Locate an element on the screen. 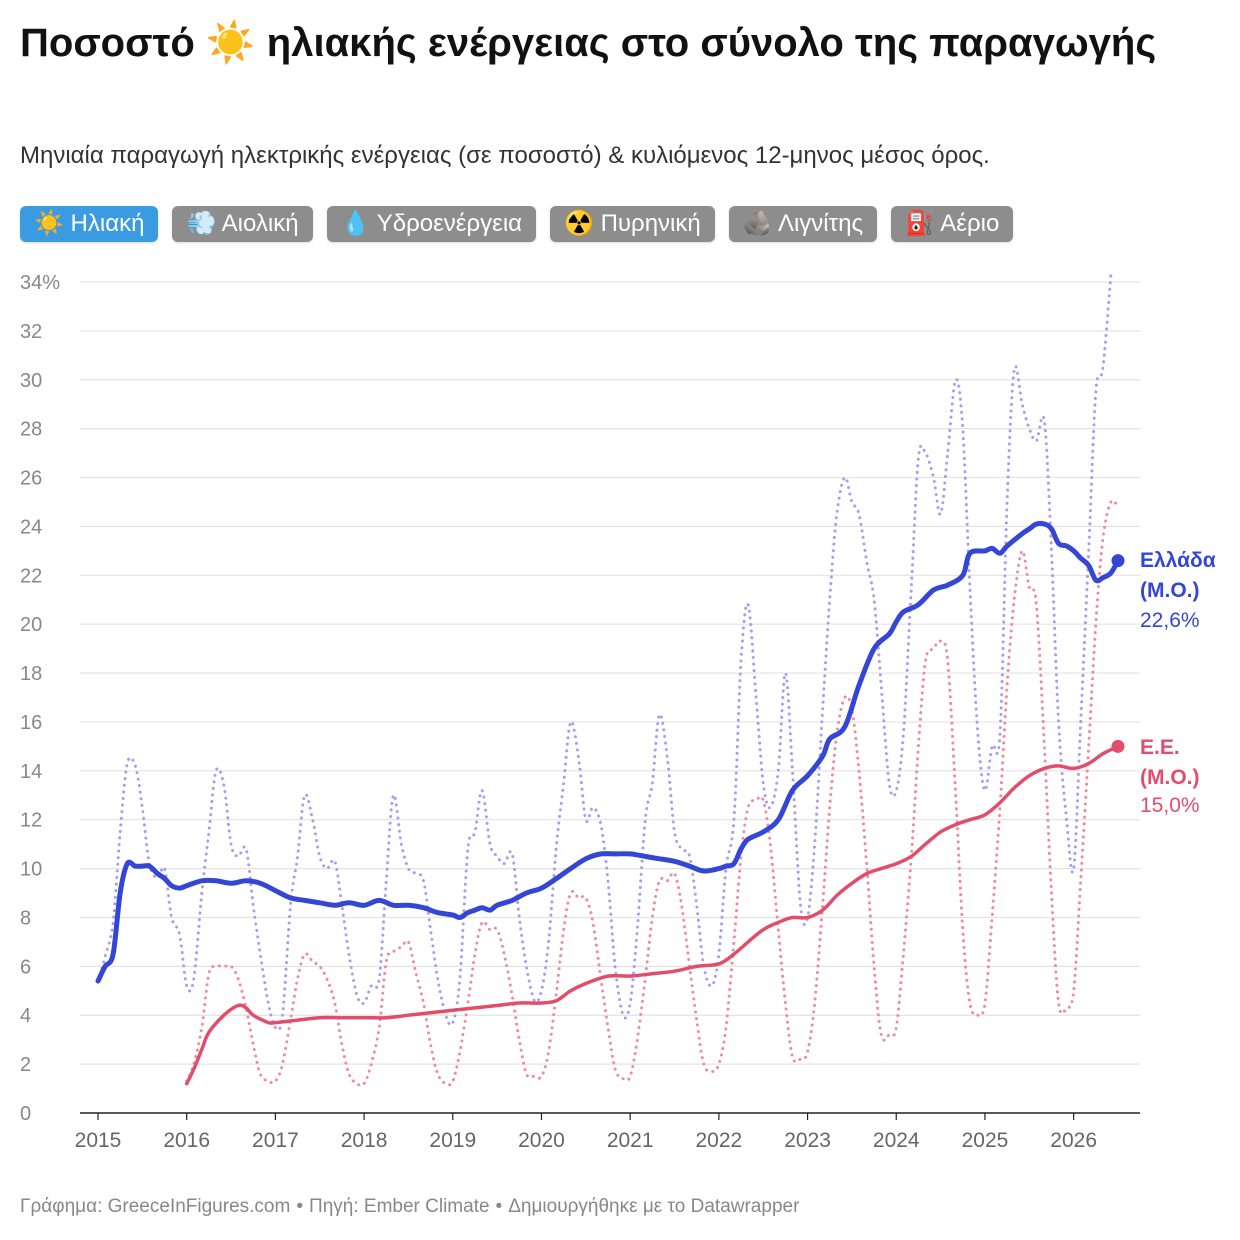  y-tick-label: 8 is located at coordinates (25, 918).